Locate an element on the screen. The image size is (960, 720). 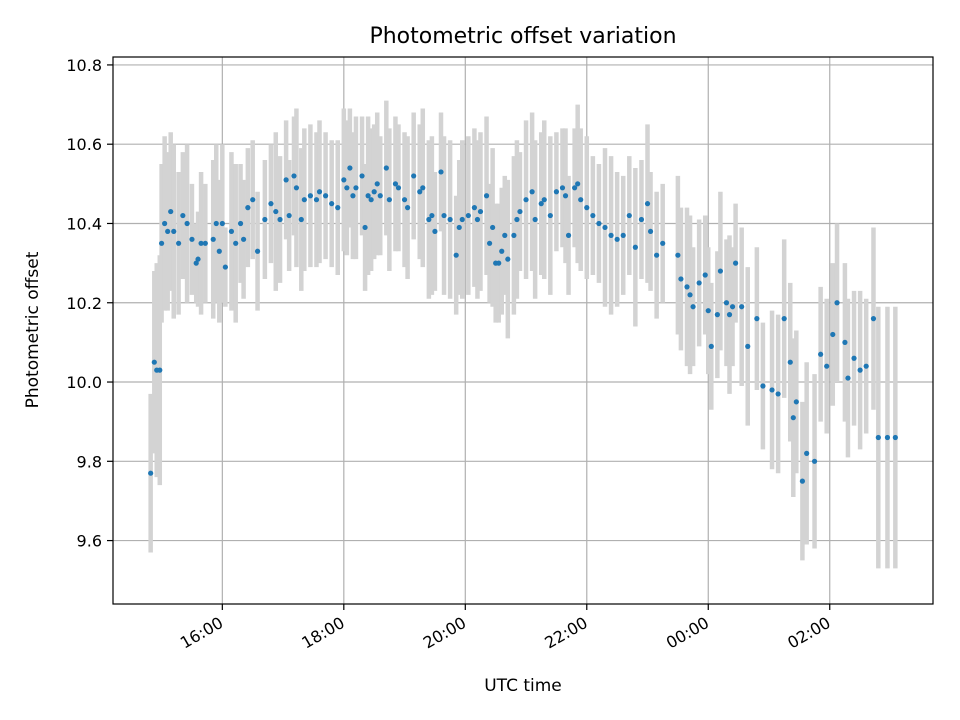
y-tick-label: 10.2 is located at coordinates (84, 303).